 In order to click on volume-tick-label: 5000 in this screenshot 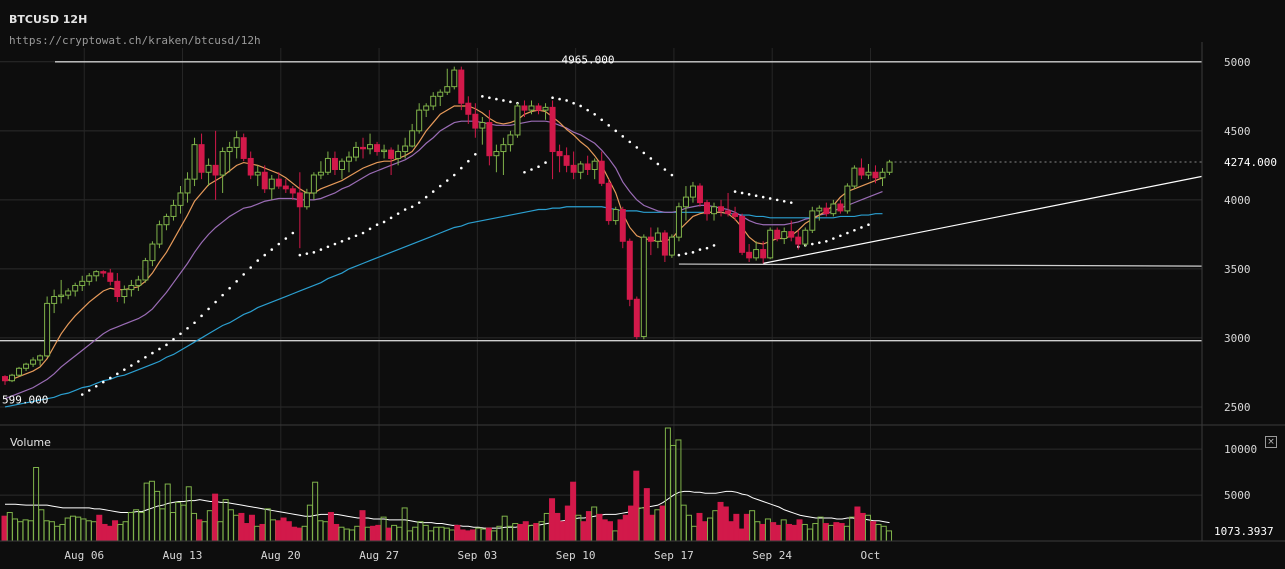, I will do `click(1237, 495)`.